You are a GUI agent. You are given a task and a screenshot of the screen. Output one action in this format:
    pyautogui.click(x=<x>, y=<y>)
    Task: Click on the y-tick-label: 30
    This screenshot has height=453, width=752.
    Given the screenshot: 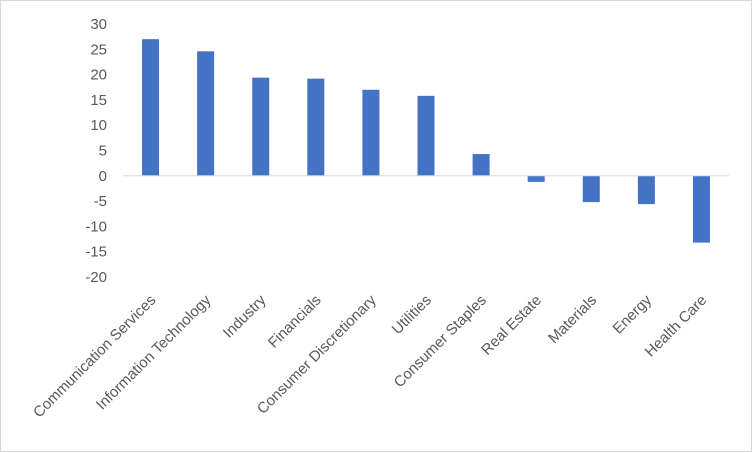 What is the action you would take?
    pyautogui.click(x=98, y=24)
    